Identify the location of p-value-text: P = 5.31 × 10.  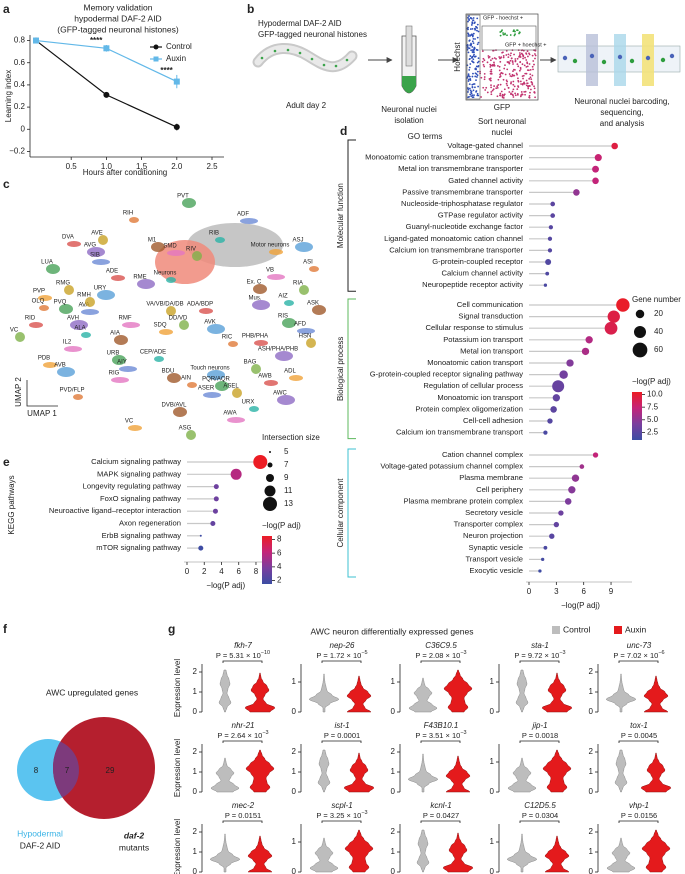
(238, 655).